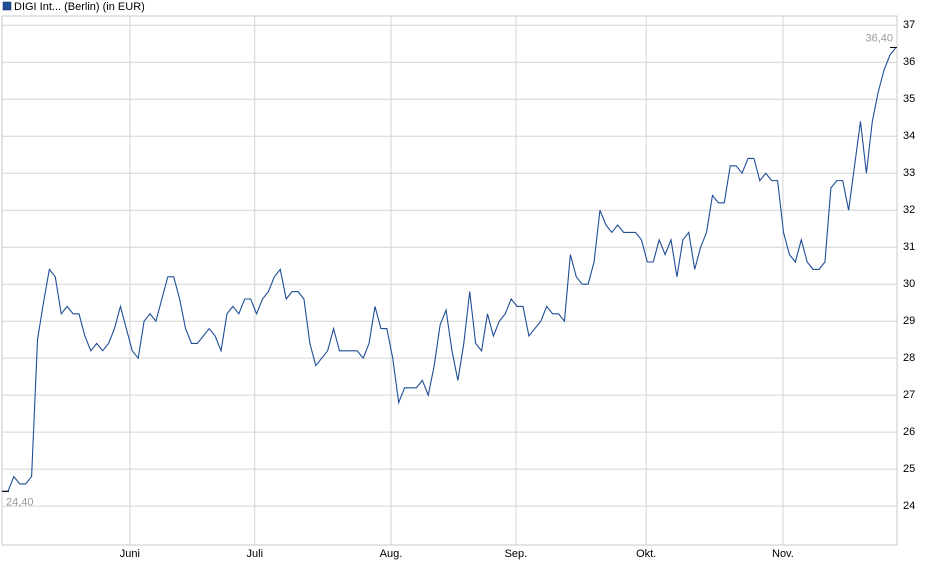  What do you see at coordinates (909, 321) in the screenshot?
I see `y-tick-label: 29` at bounding box center [909, 321].